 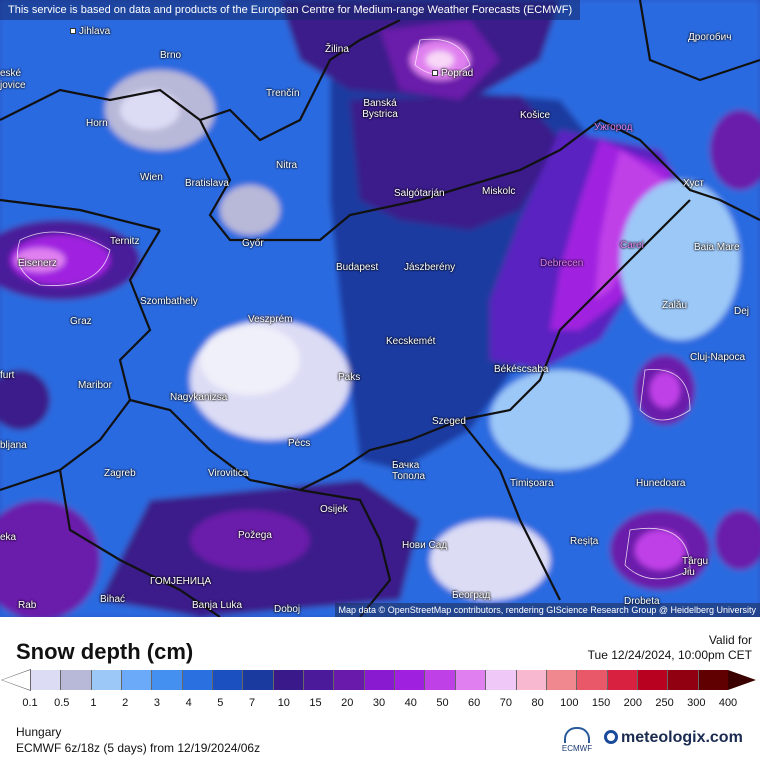 I want to click on city-label: Žilina, so click(x=337, y=49).